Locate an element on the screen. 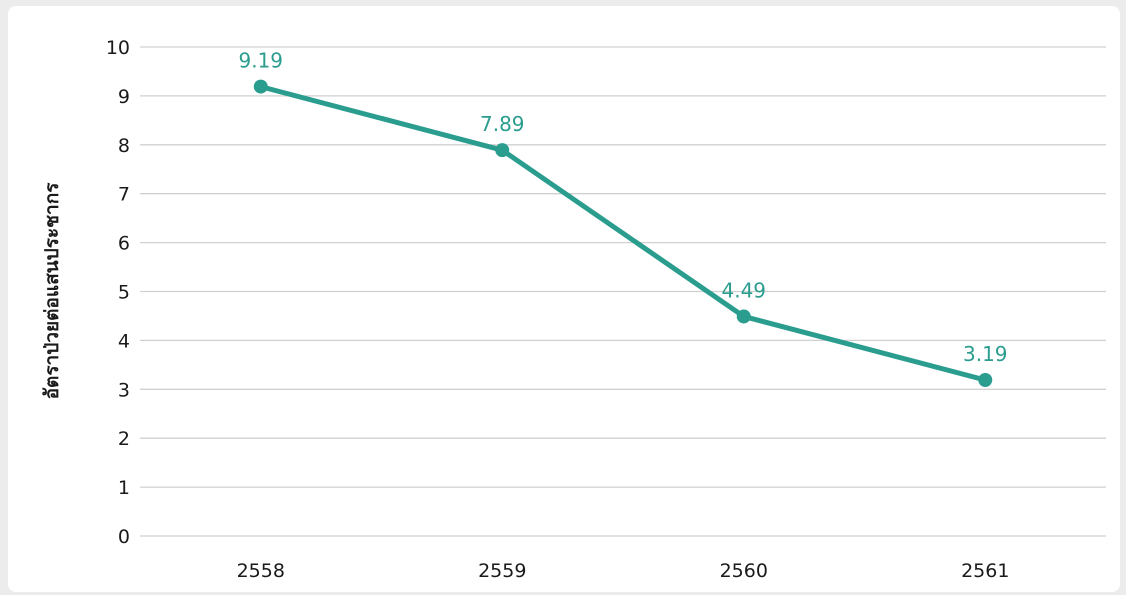  x-tick-label: 2560 is located at coordinates (744, 571).